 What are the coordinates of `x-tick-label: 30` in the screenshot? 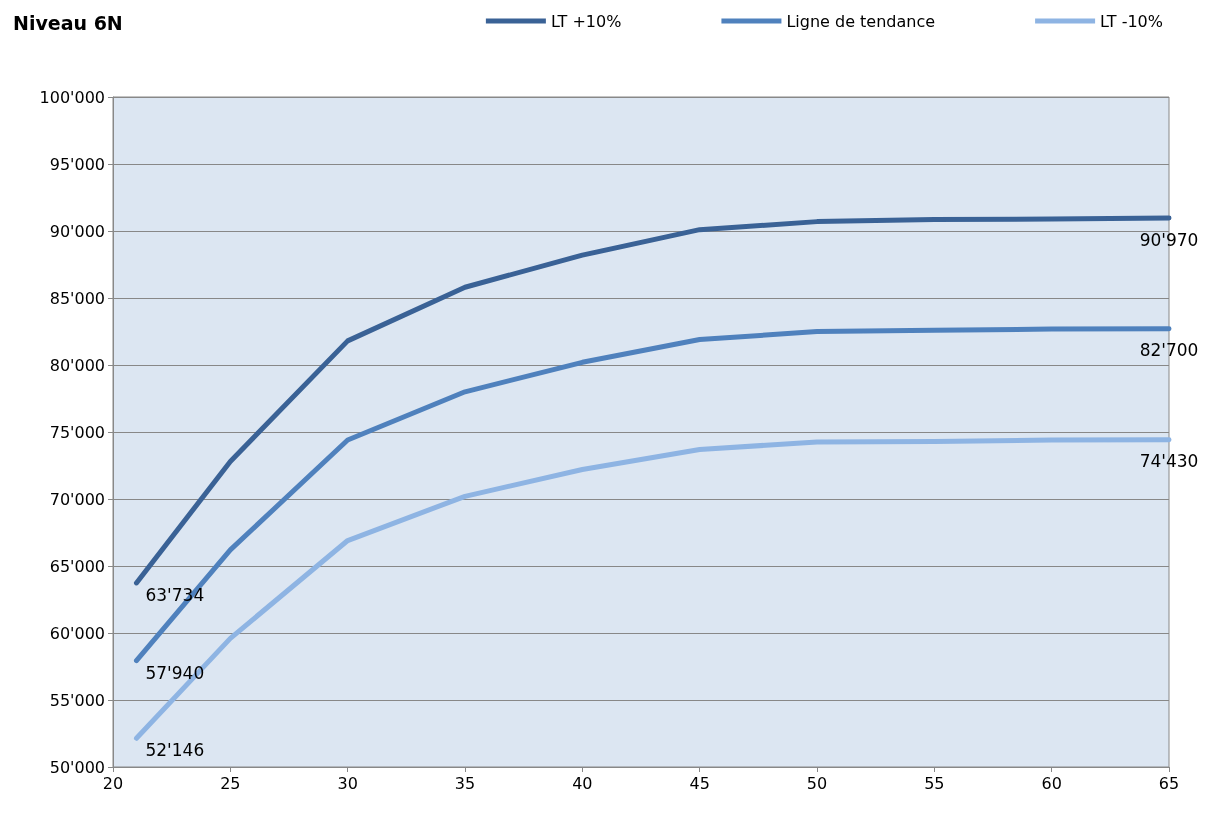 It's located at (347, 783).